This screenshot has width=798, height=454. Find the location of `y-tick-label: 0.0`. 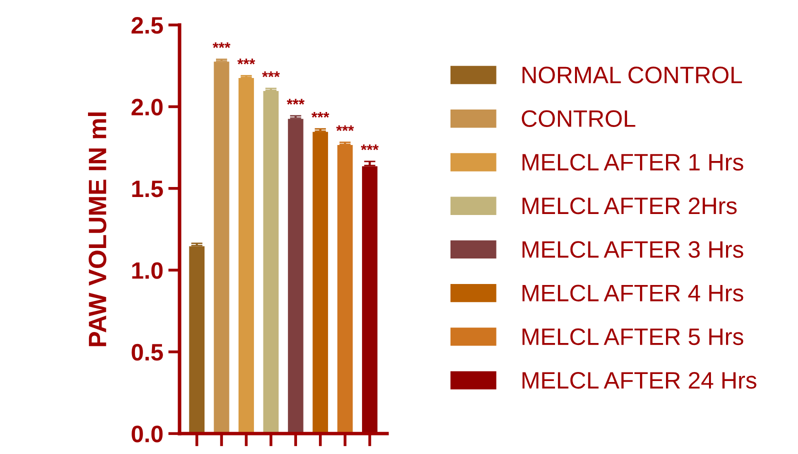

y-tick-label: 0.0 is located at coordinates (147, 434).